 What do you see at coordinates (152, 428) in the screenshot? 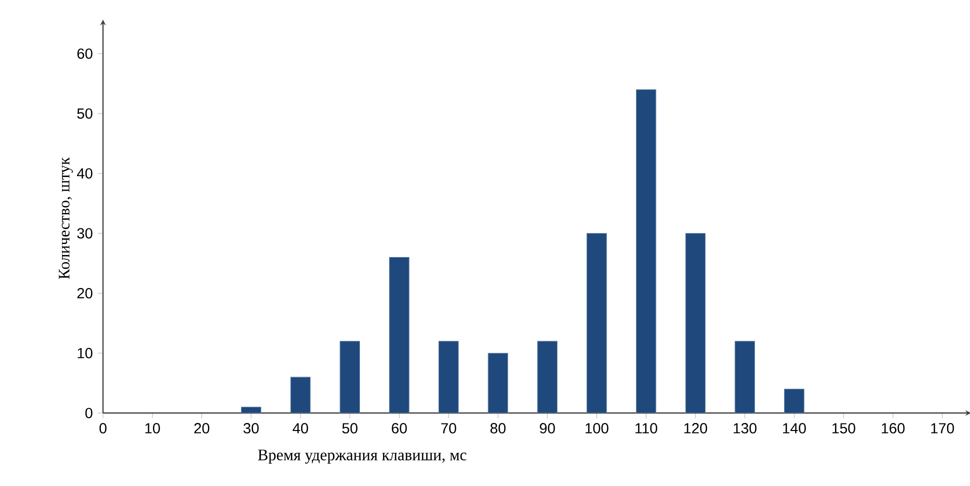
I see `x-tick-label: 10` at bounding box center [152, 428].